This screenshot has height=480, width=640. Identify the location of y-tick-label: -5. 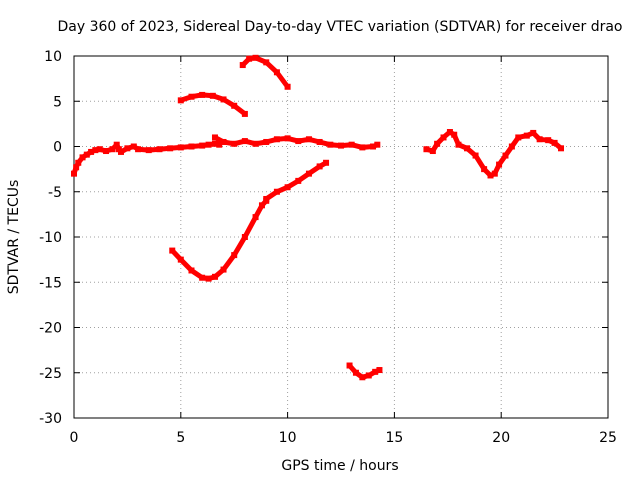
(55, 193).